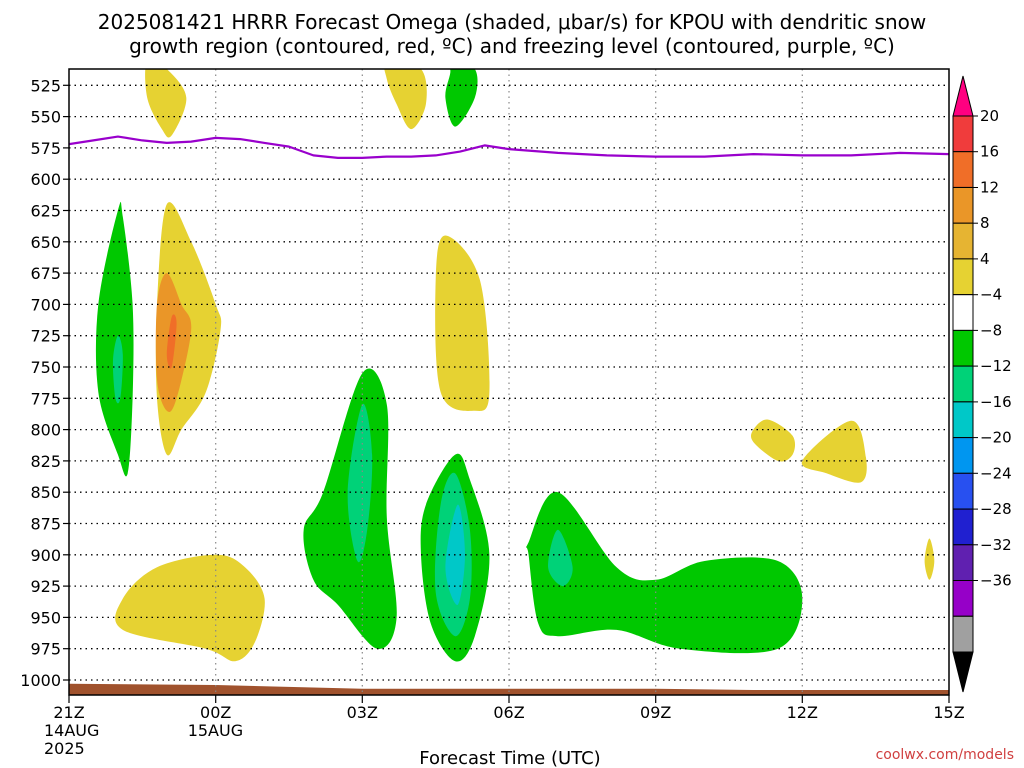 The height and width of the screenshot is (768, 1024). What do you see at coordinates (68, 712) in the screenshot?
I see `x-tick-label-21z: 21Z` at bounding box center [68, 712].